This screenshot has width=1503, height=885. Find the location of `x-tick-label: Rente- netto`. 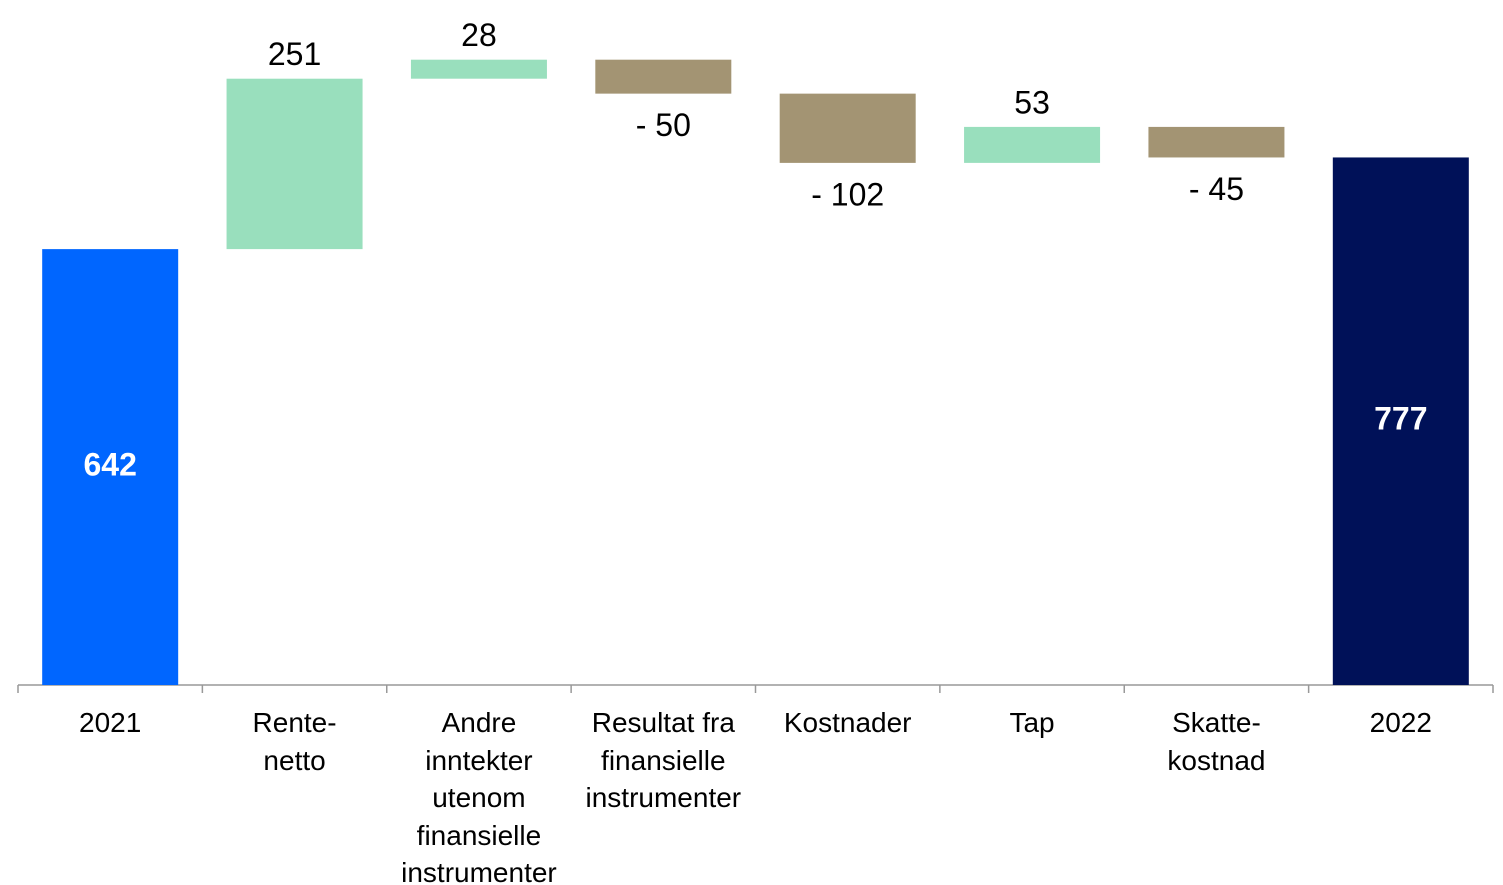

x-tick-label: Rente- netto is located at coordinates (294, 741).